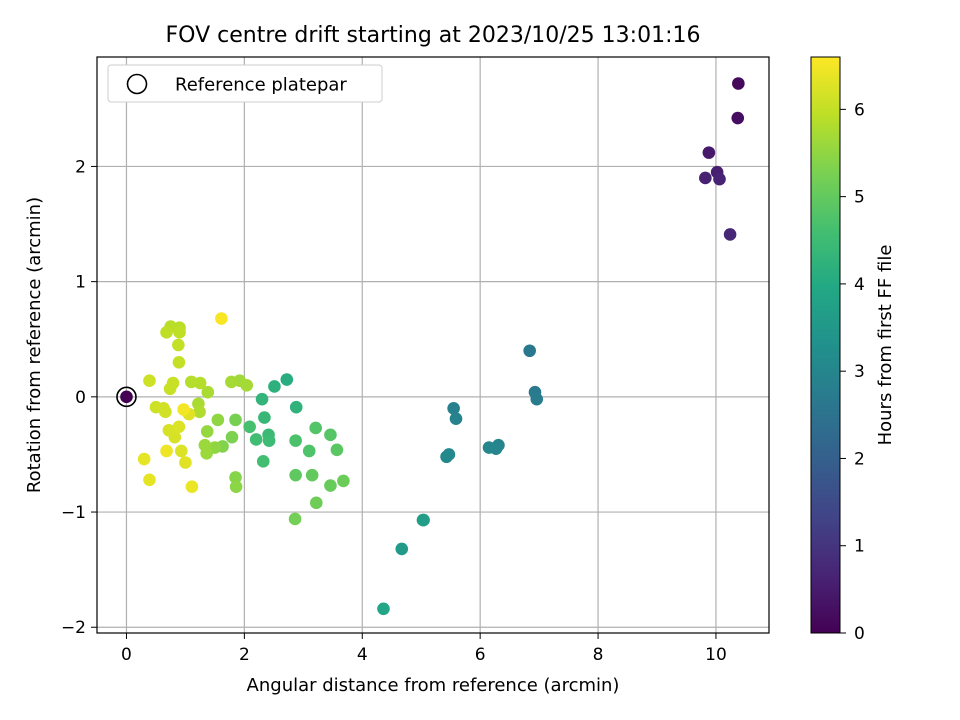 This screenshot has height=720, width=960. I want to click on y-tick-label: −2, so click(73, 628).